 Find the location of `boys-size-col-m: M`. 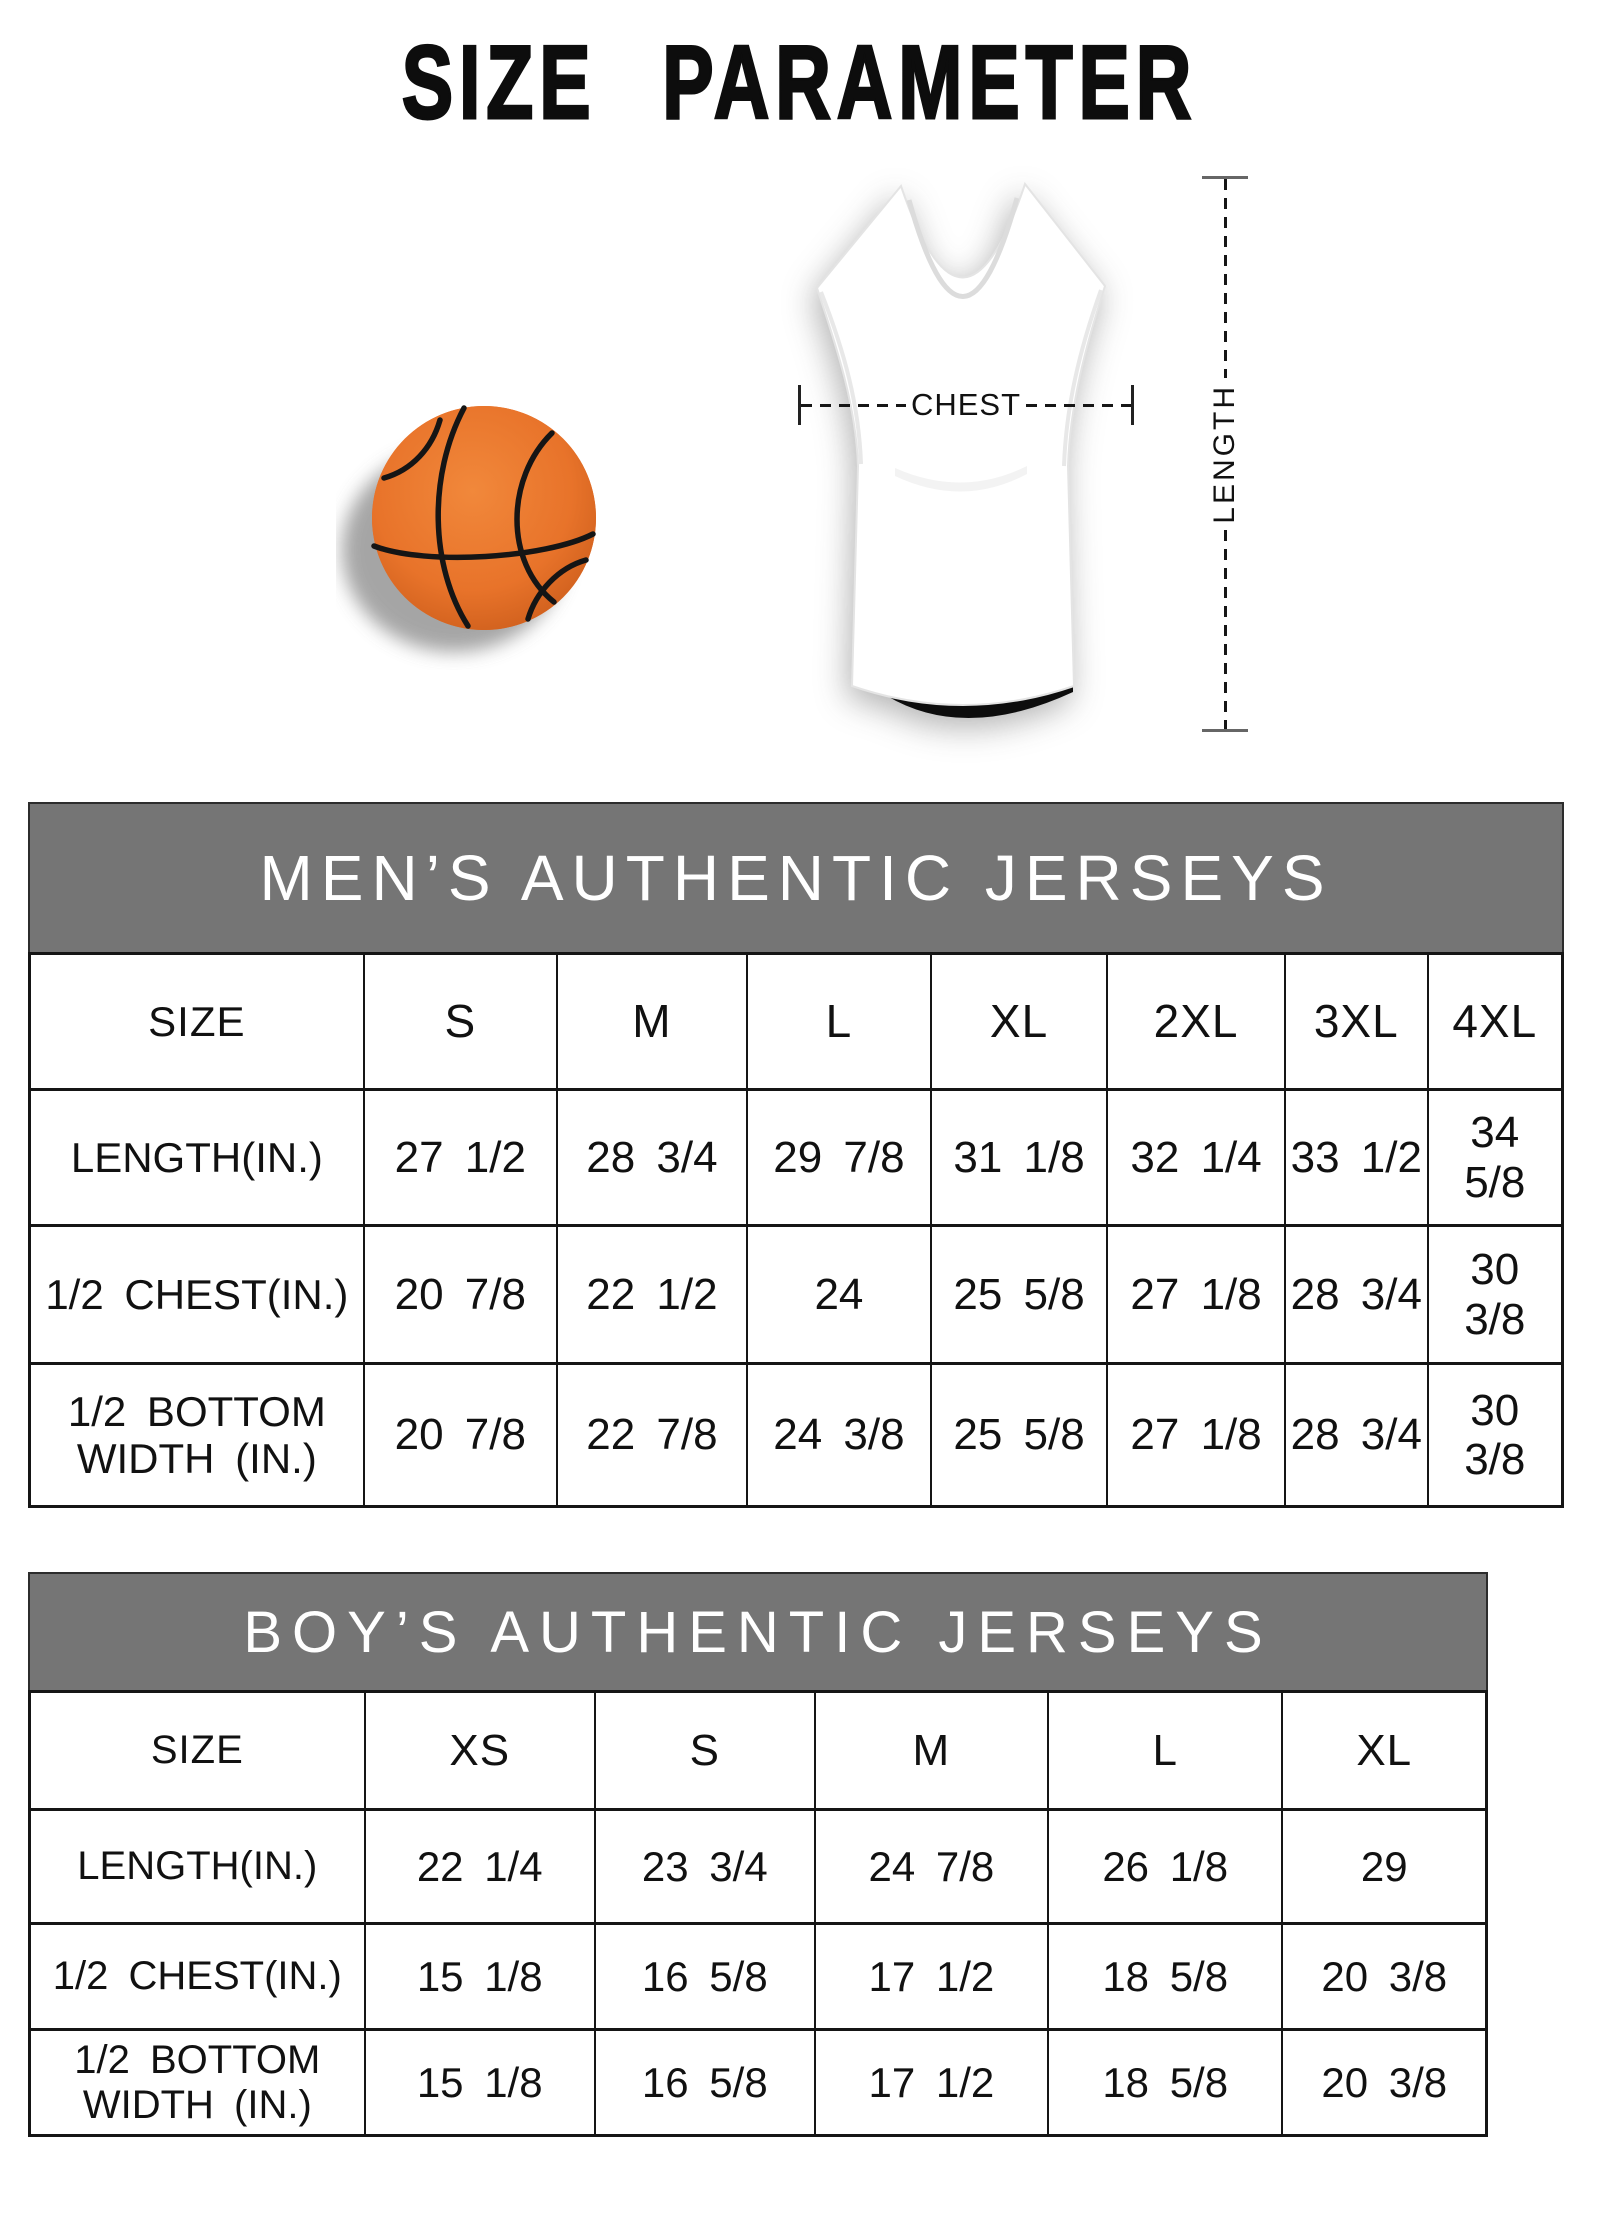

boys-size-col-m: M is located at coordinates (931, 1750).